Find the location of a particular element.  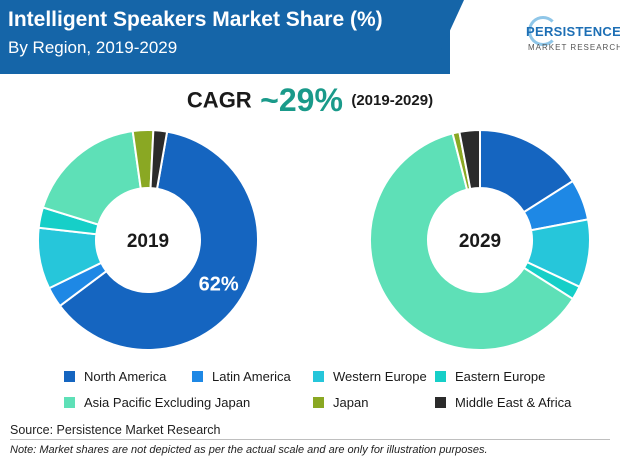

cagr-label: CAGR is located at coordinates (219, 100).